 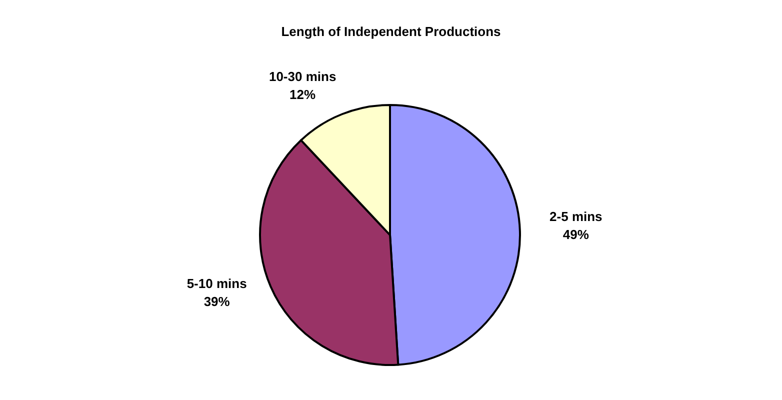 I want to click on data-label: 49%, so click(x=576, y=234).